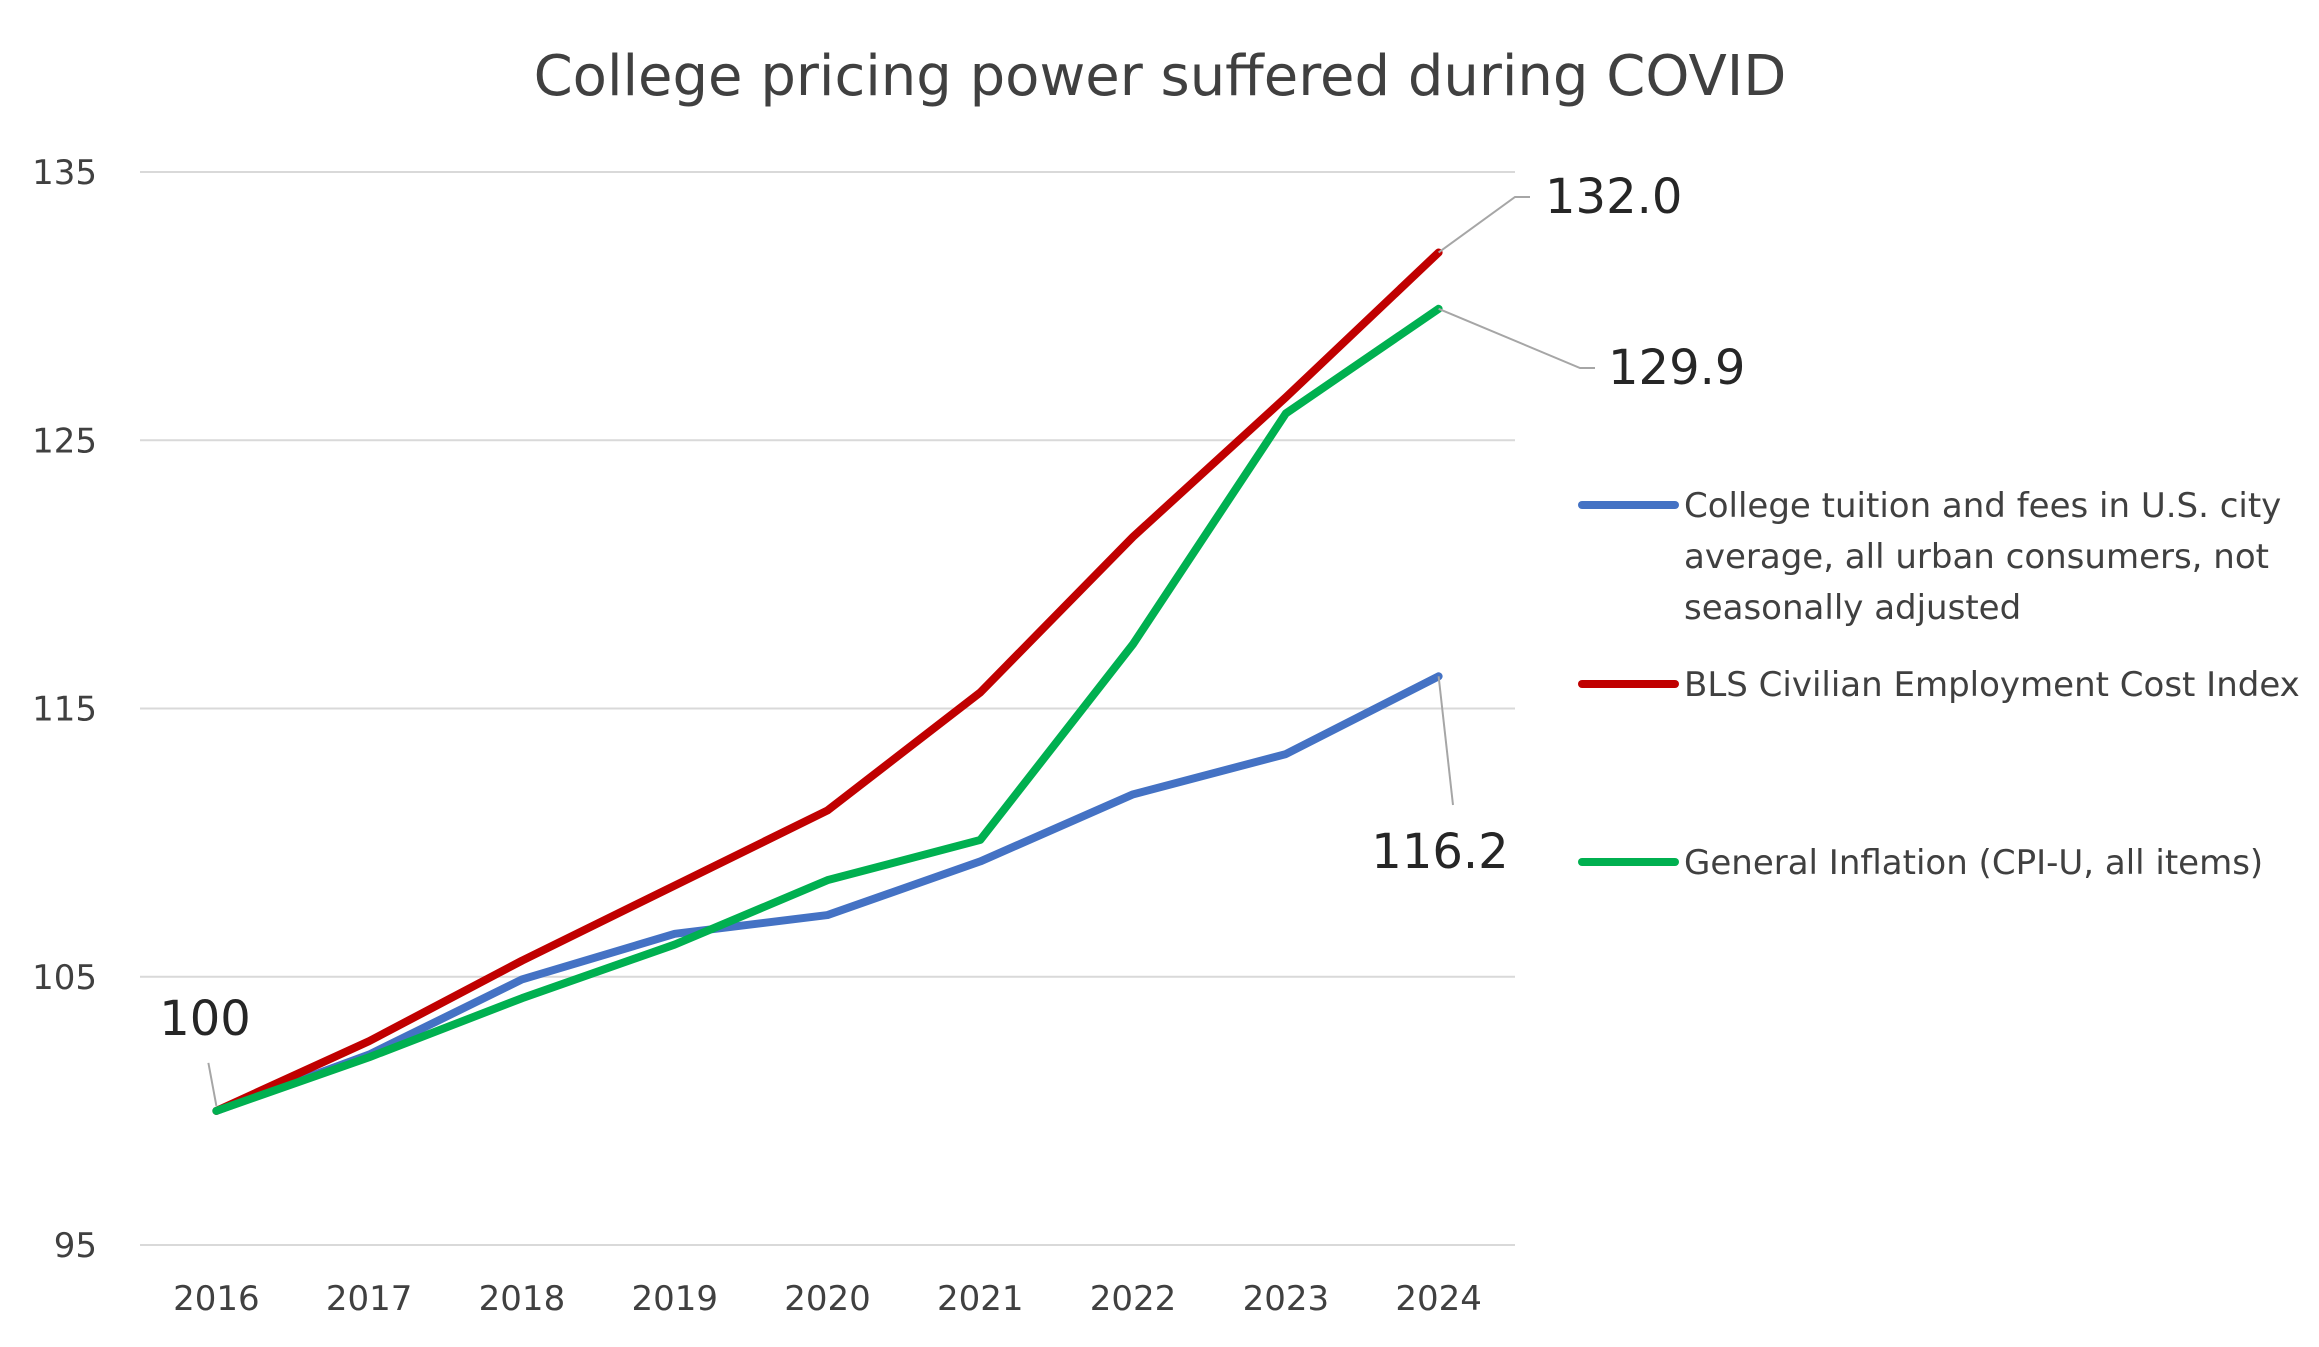 This screenshot has width=2319, height=1347. I want to click on x-tick-label: 2019, so click(674, 1299).